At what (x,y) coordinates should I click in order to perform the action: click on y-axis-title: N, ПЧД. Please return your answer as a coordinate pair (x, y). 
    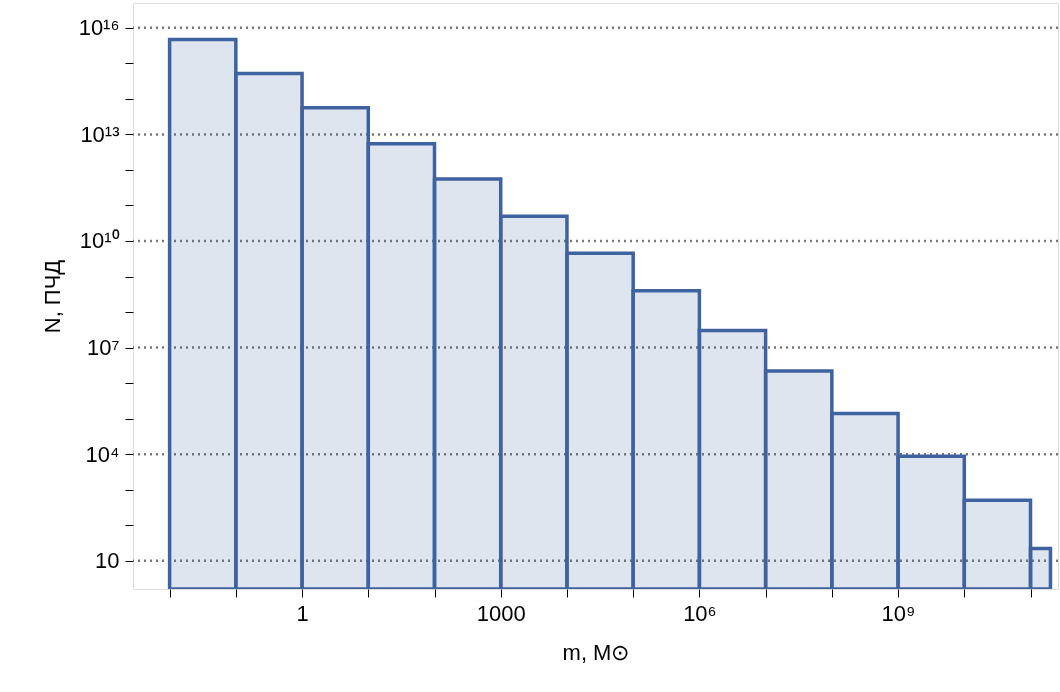
    Looking at the image, I should click on (52, 296).